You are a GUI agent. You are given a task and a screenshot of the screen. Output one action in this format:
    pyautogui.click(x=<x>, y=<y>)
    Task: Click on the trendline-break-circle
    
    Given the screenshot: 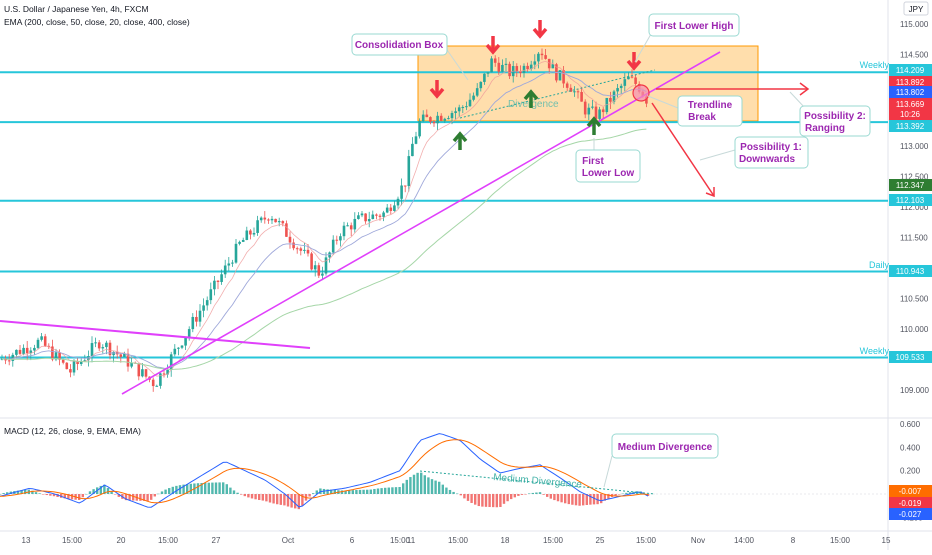 What is the action you would take?
    pyautogui.click(x=641, y=93)
    